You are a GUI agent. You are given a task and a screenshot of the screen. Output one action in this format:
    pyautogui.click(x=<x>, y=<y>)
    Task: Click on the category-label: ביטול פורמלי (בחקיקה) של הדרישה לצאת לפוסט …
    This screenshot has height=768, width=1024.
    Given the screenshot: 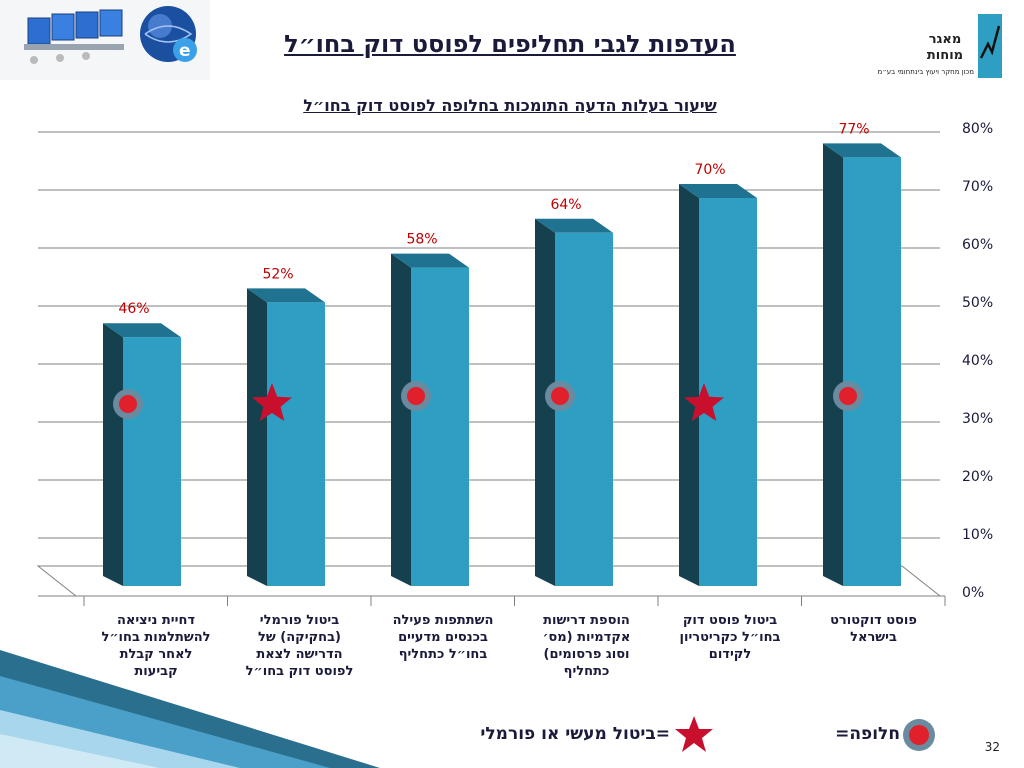 What is the action you would take?
    pyautogui.click(x=300, y=646)
    